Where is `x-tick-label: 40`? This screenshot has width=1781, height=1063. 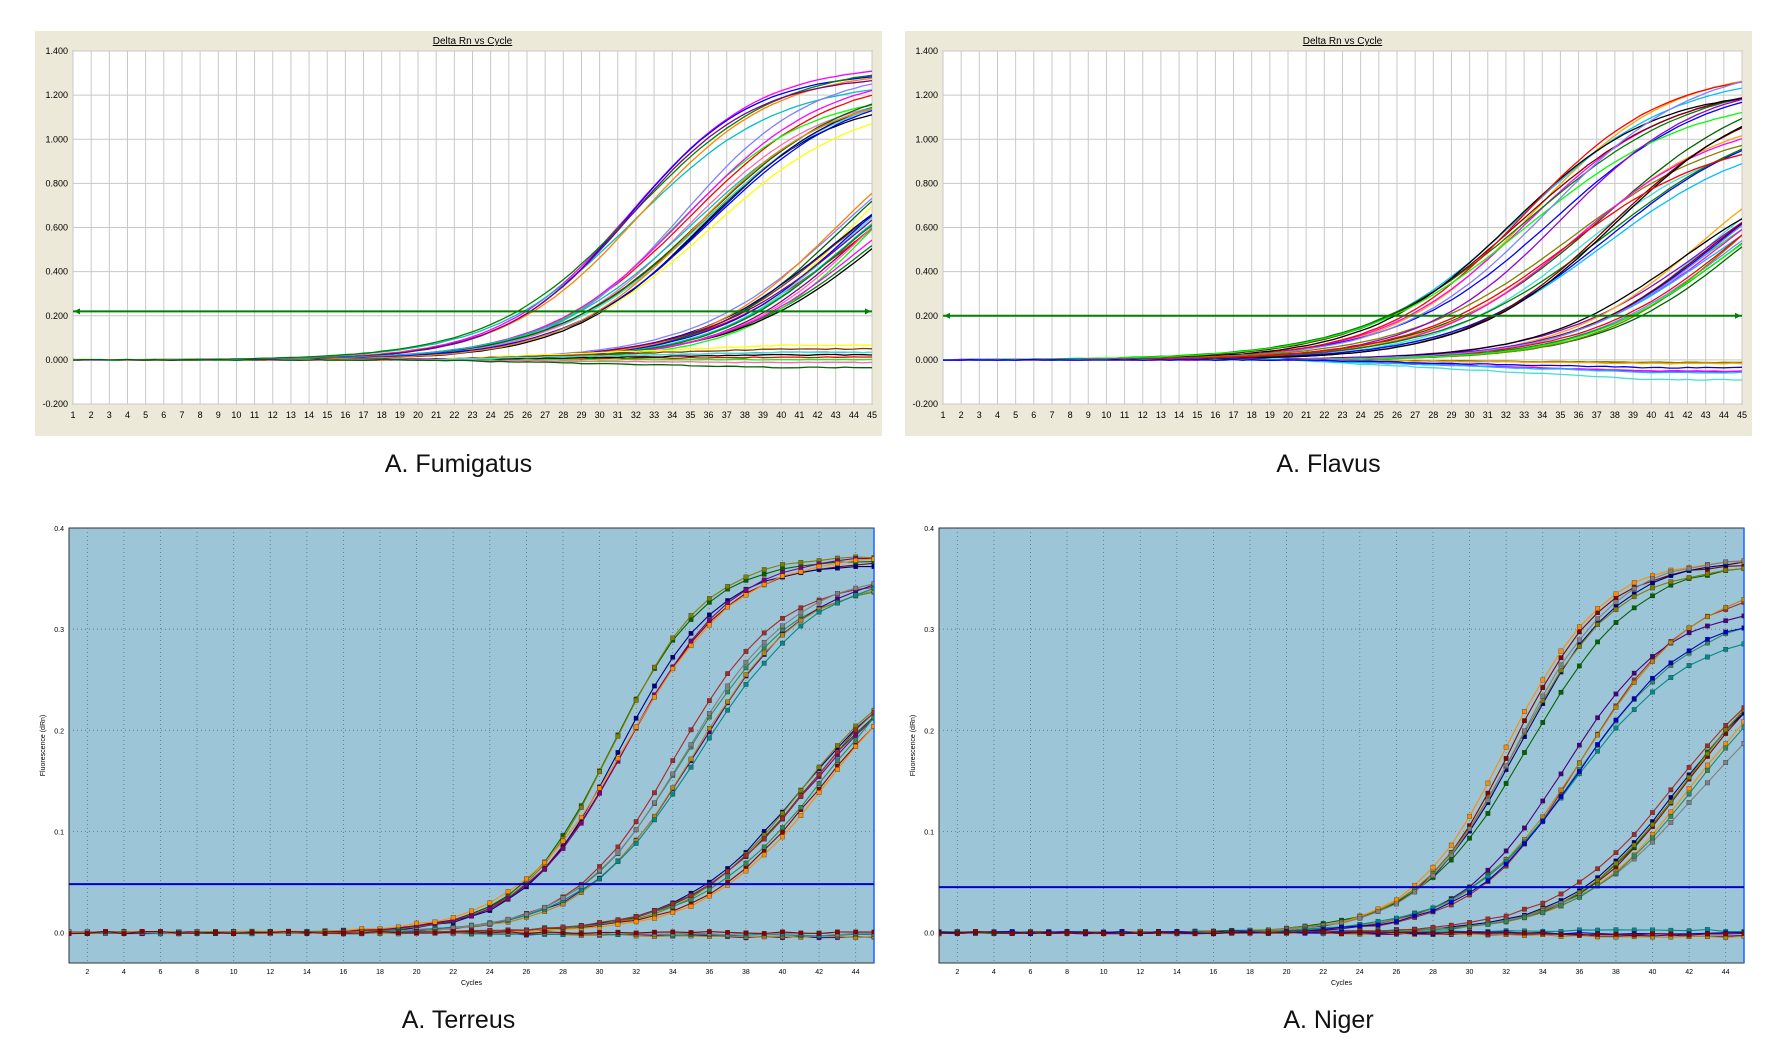
x-tick-label: 40 is located at coordinates (1653, 972).